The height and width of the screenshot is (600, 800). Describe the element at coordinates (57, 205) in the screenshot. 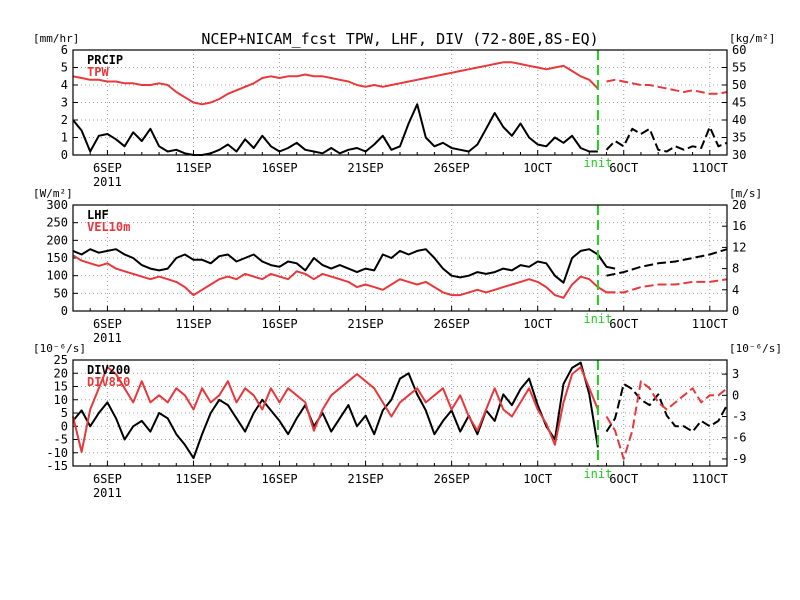

I see `ytick-label-left: 300` at that location.